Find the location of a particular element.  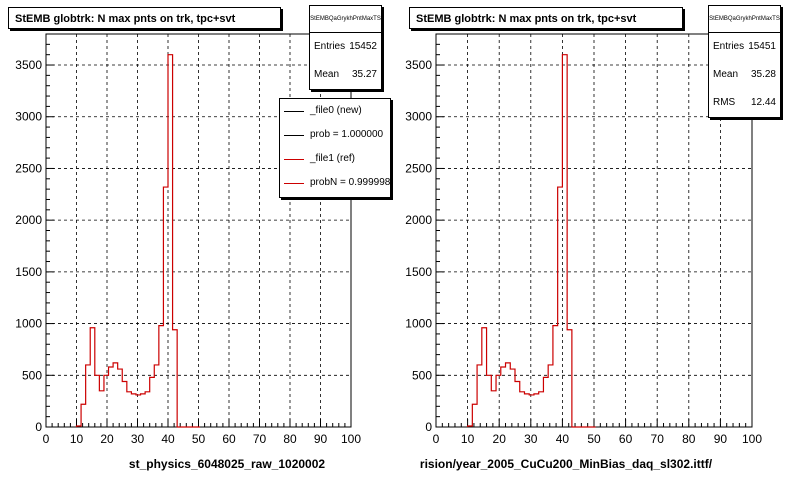

stats-row-entries: Entries 15452 is located at coordinates (345, 47).